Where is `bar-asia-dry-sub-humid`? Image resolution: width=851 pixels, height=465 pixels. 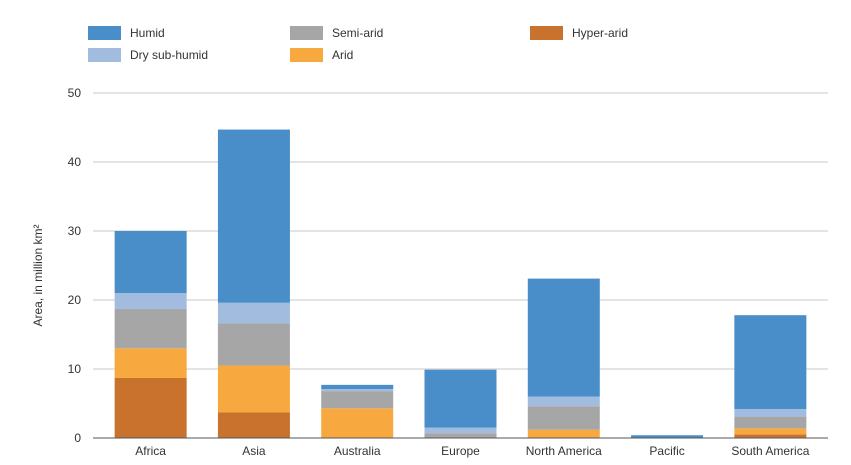 bar-asia-dry-sub-humid is located at coordinates (253, 313).